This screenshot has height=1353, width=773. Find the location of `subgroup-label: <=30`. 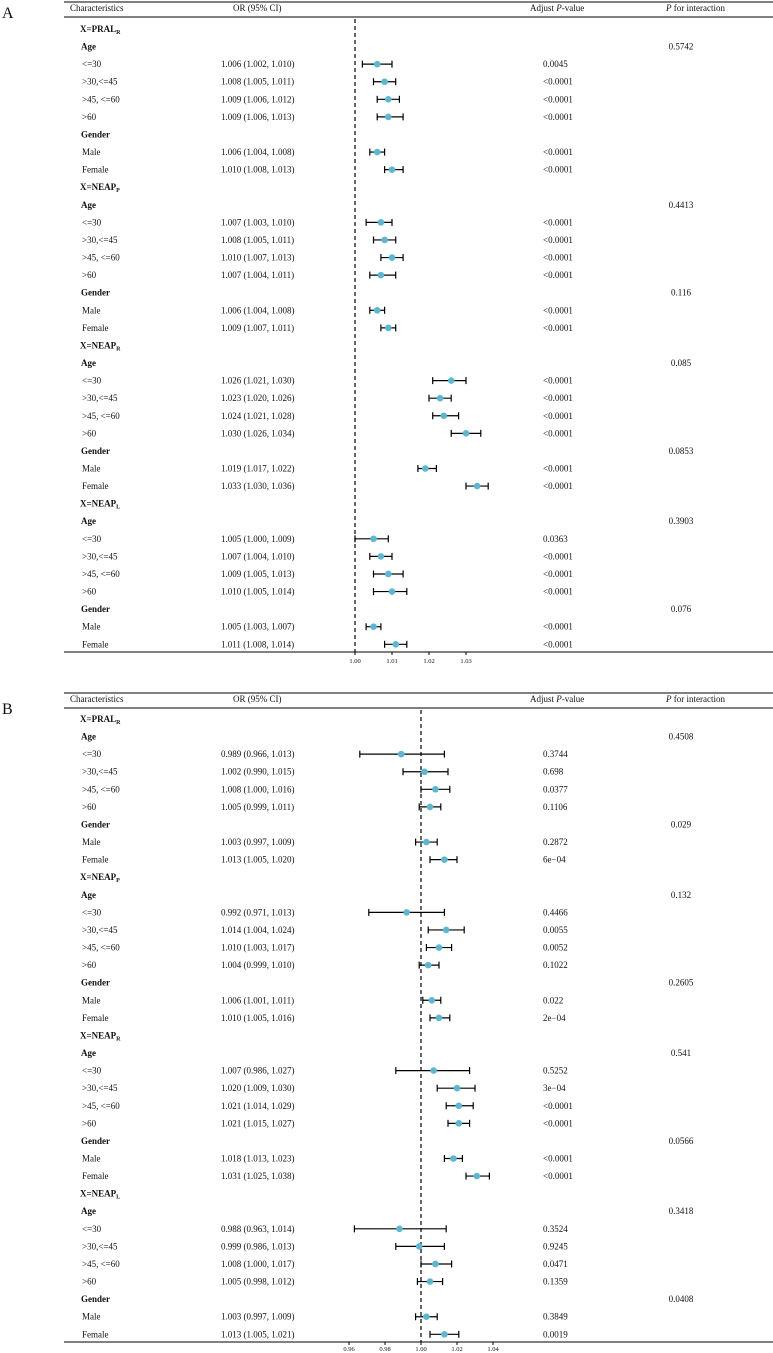

subgroup-label: <=30 is located at coordinates (92, 1229).